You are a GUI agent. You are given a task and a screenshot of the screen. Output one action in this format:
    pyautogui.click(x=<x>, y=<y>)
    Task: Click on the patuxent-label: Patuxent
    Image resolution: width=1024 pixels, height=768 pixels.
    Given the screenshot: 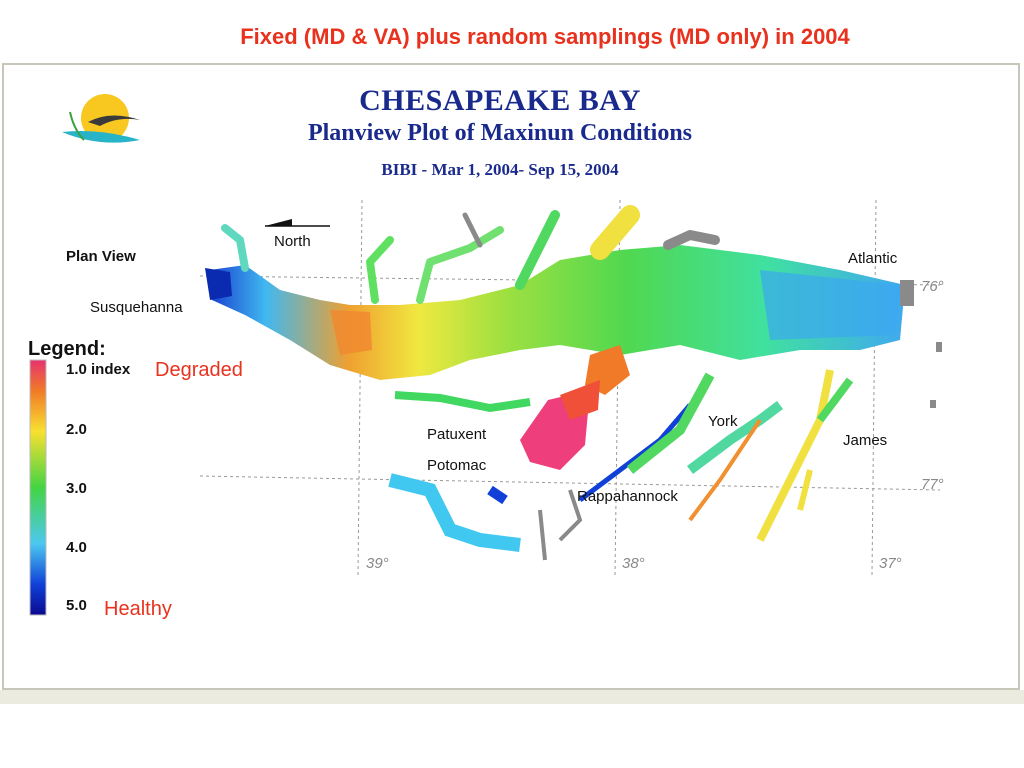 What is the action you would take?
    pyautogui.click(x=457, y=434)
    